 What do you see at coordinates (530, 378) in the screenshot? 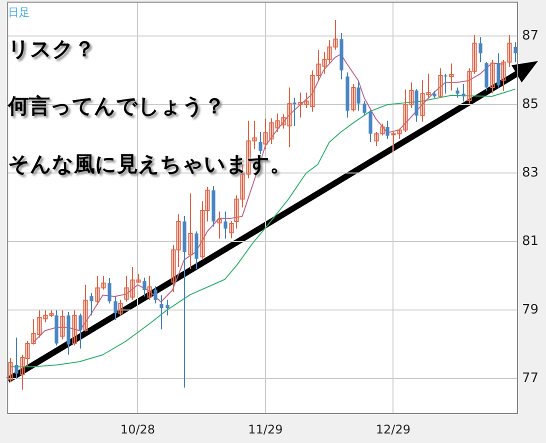
I see `y-tick-label: 77` at bounding box center [530, 378].